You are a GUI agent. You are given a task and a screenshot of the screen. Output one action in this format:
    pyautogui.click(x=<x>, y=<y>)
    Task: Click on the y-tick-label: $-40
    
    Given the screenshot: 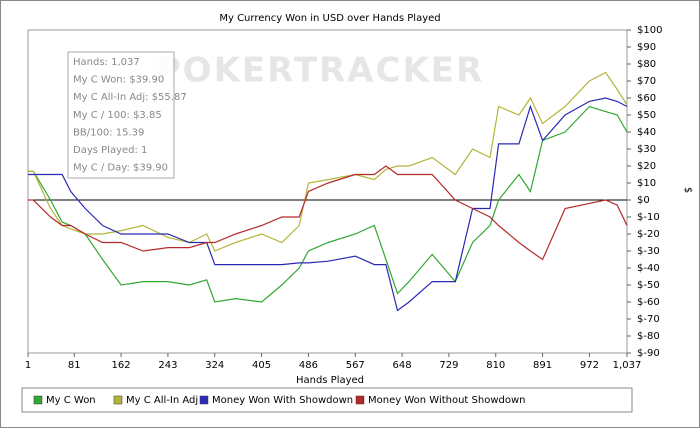 What is the action you would take?
    pyautogui.click(x=648, y=268)
    